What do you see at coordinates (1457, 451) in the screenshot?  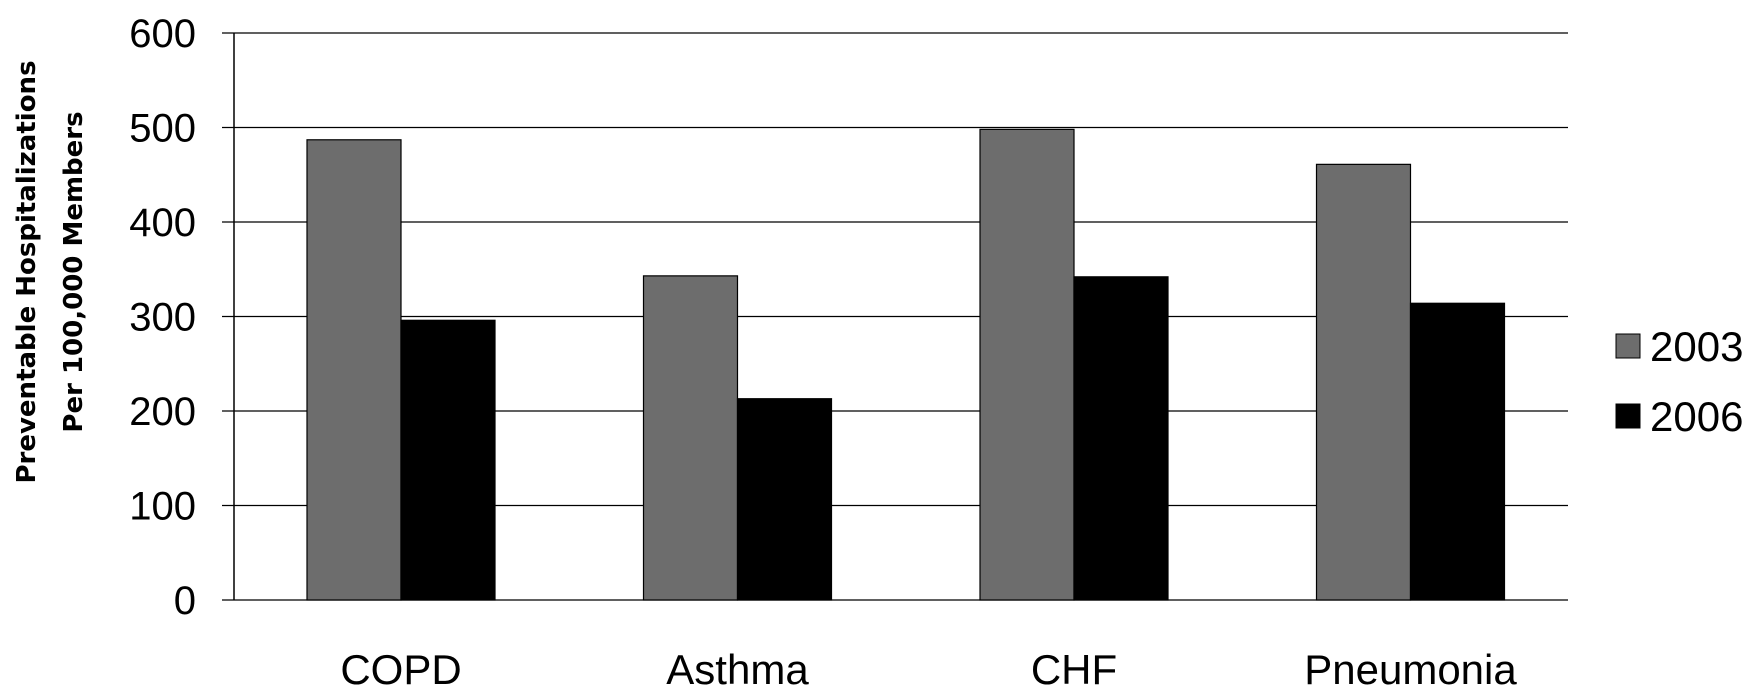 I see `bar-pneumonia-2006` at bounding box center [1457, 451].